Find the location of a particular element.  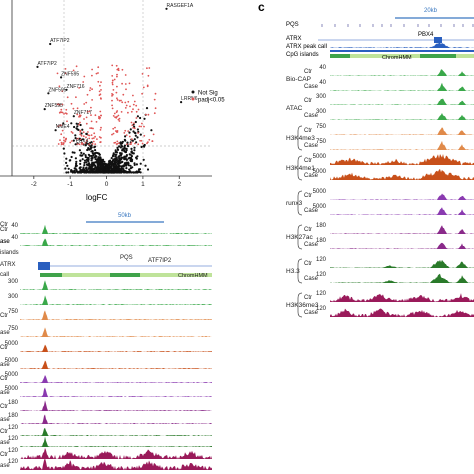

right-scale-value: 750 is located at coordinates (321, 127).